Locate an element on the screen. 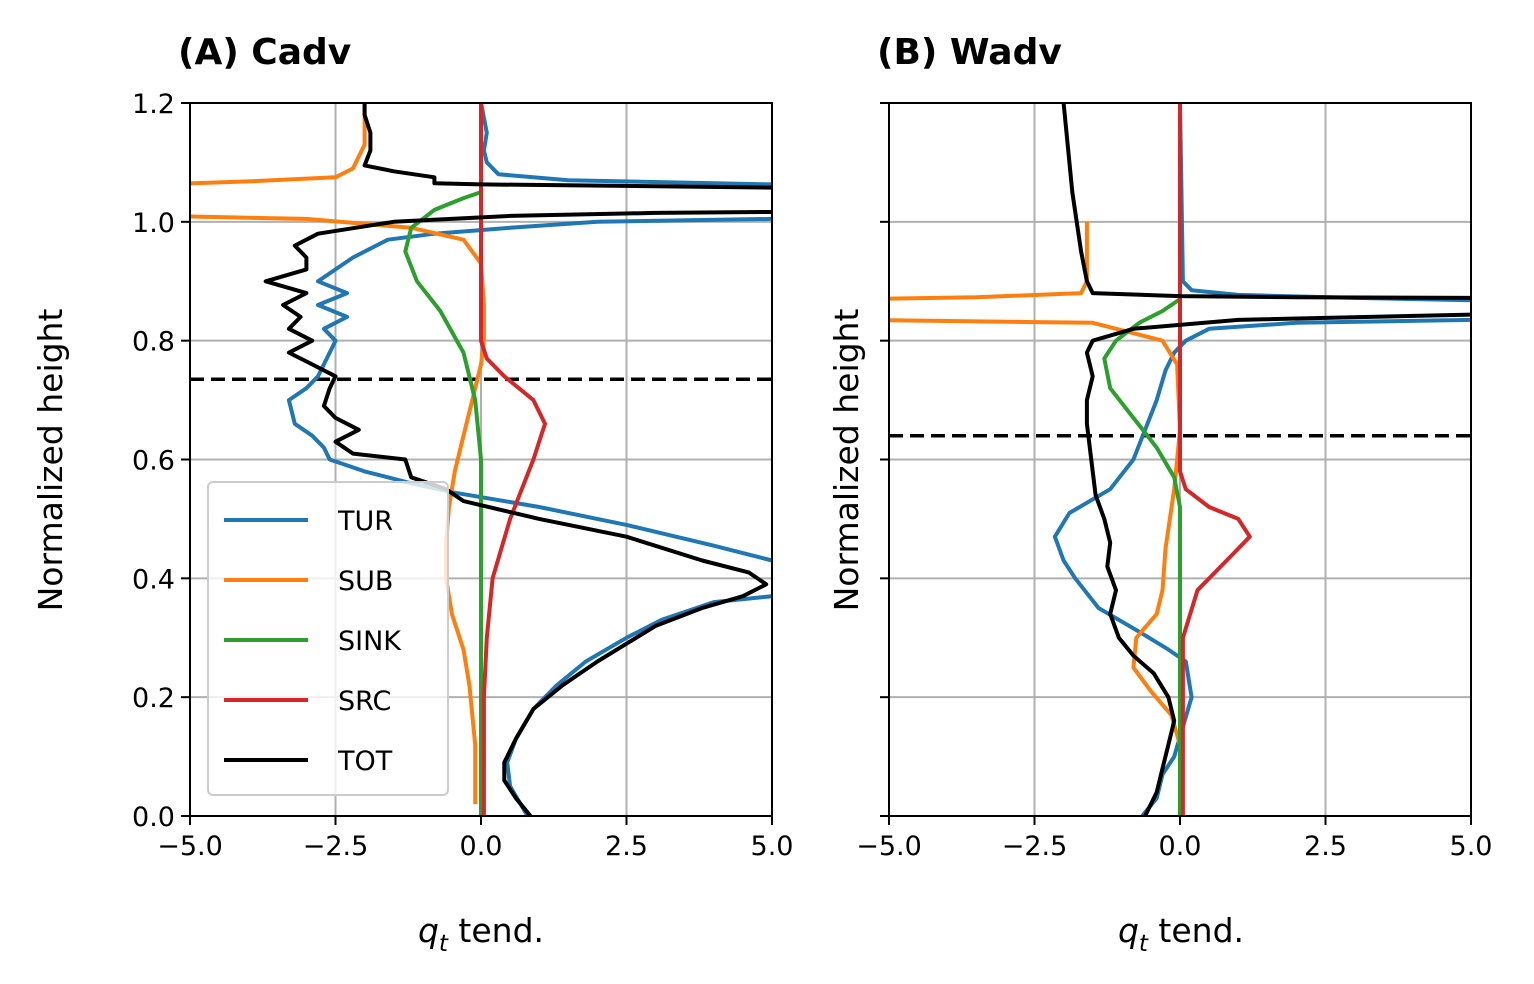 The height and width of the screenshot is (984, 1534). series-src-line-b is located at coordinates (1215, 459).